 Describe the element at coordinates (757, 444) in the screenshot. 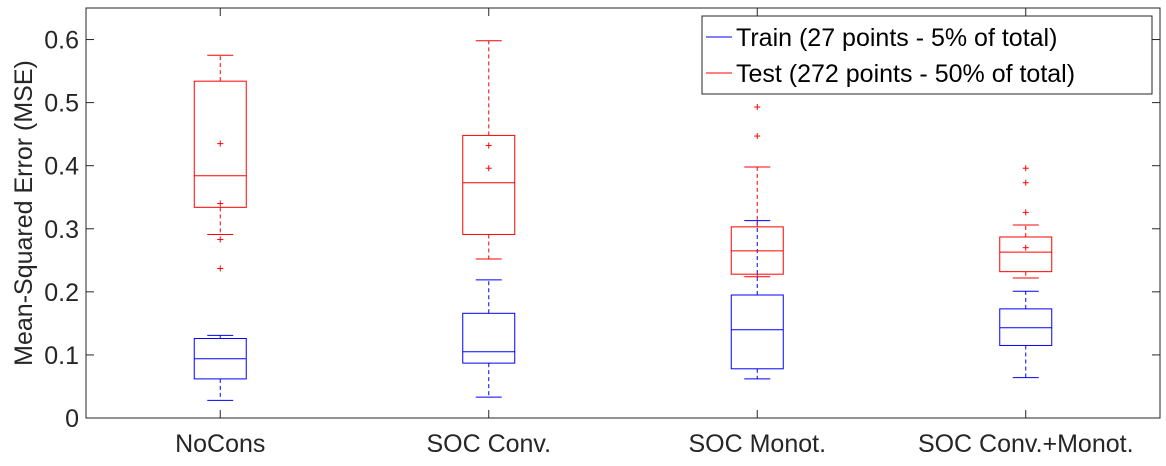

I see `x-tick-label: SOC Monot.` at that location.